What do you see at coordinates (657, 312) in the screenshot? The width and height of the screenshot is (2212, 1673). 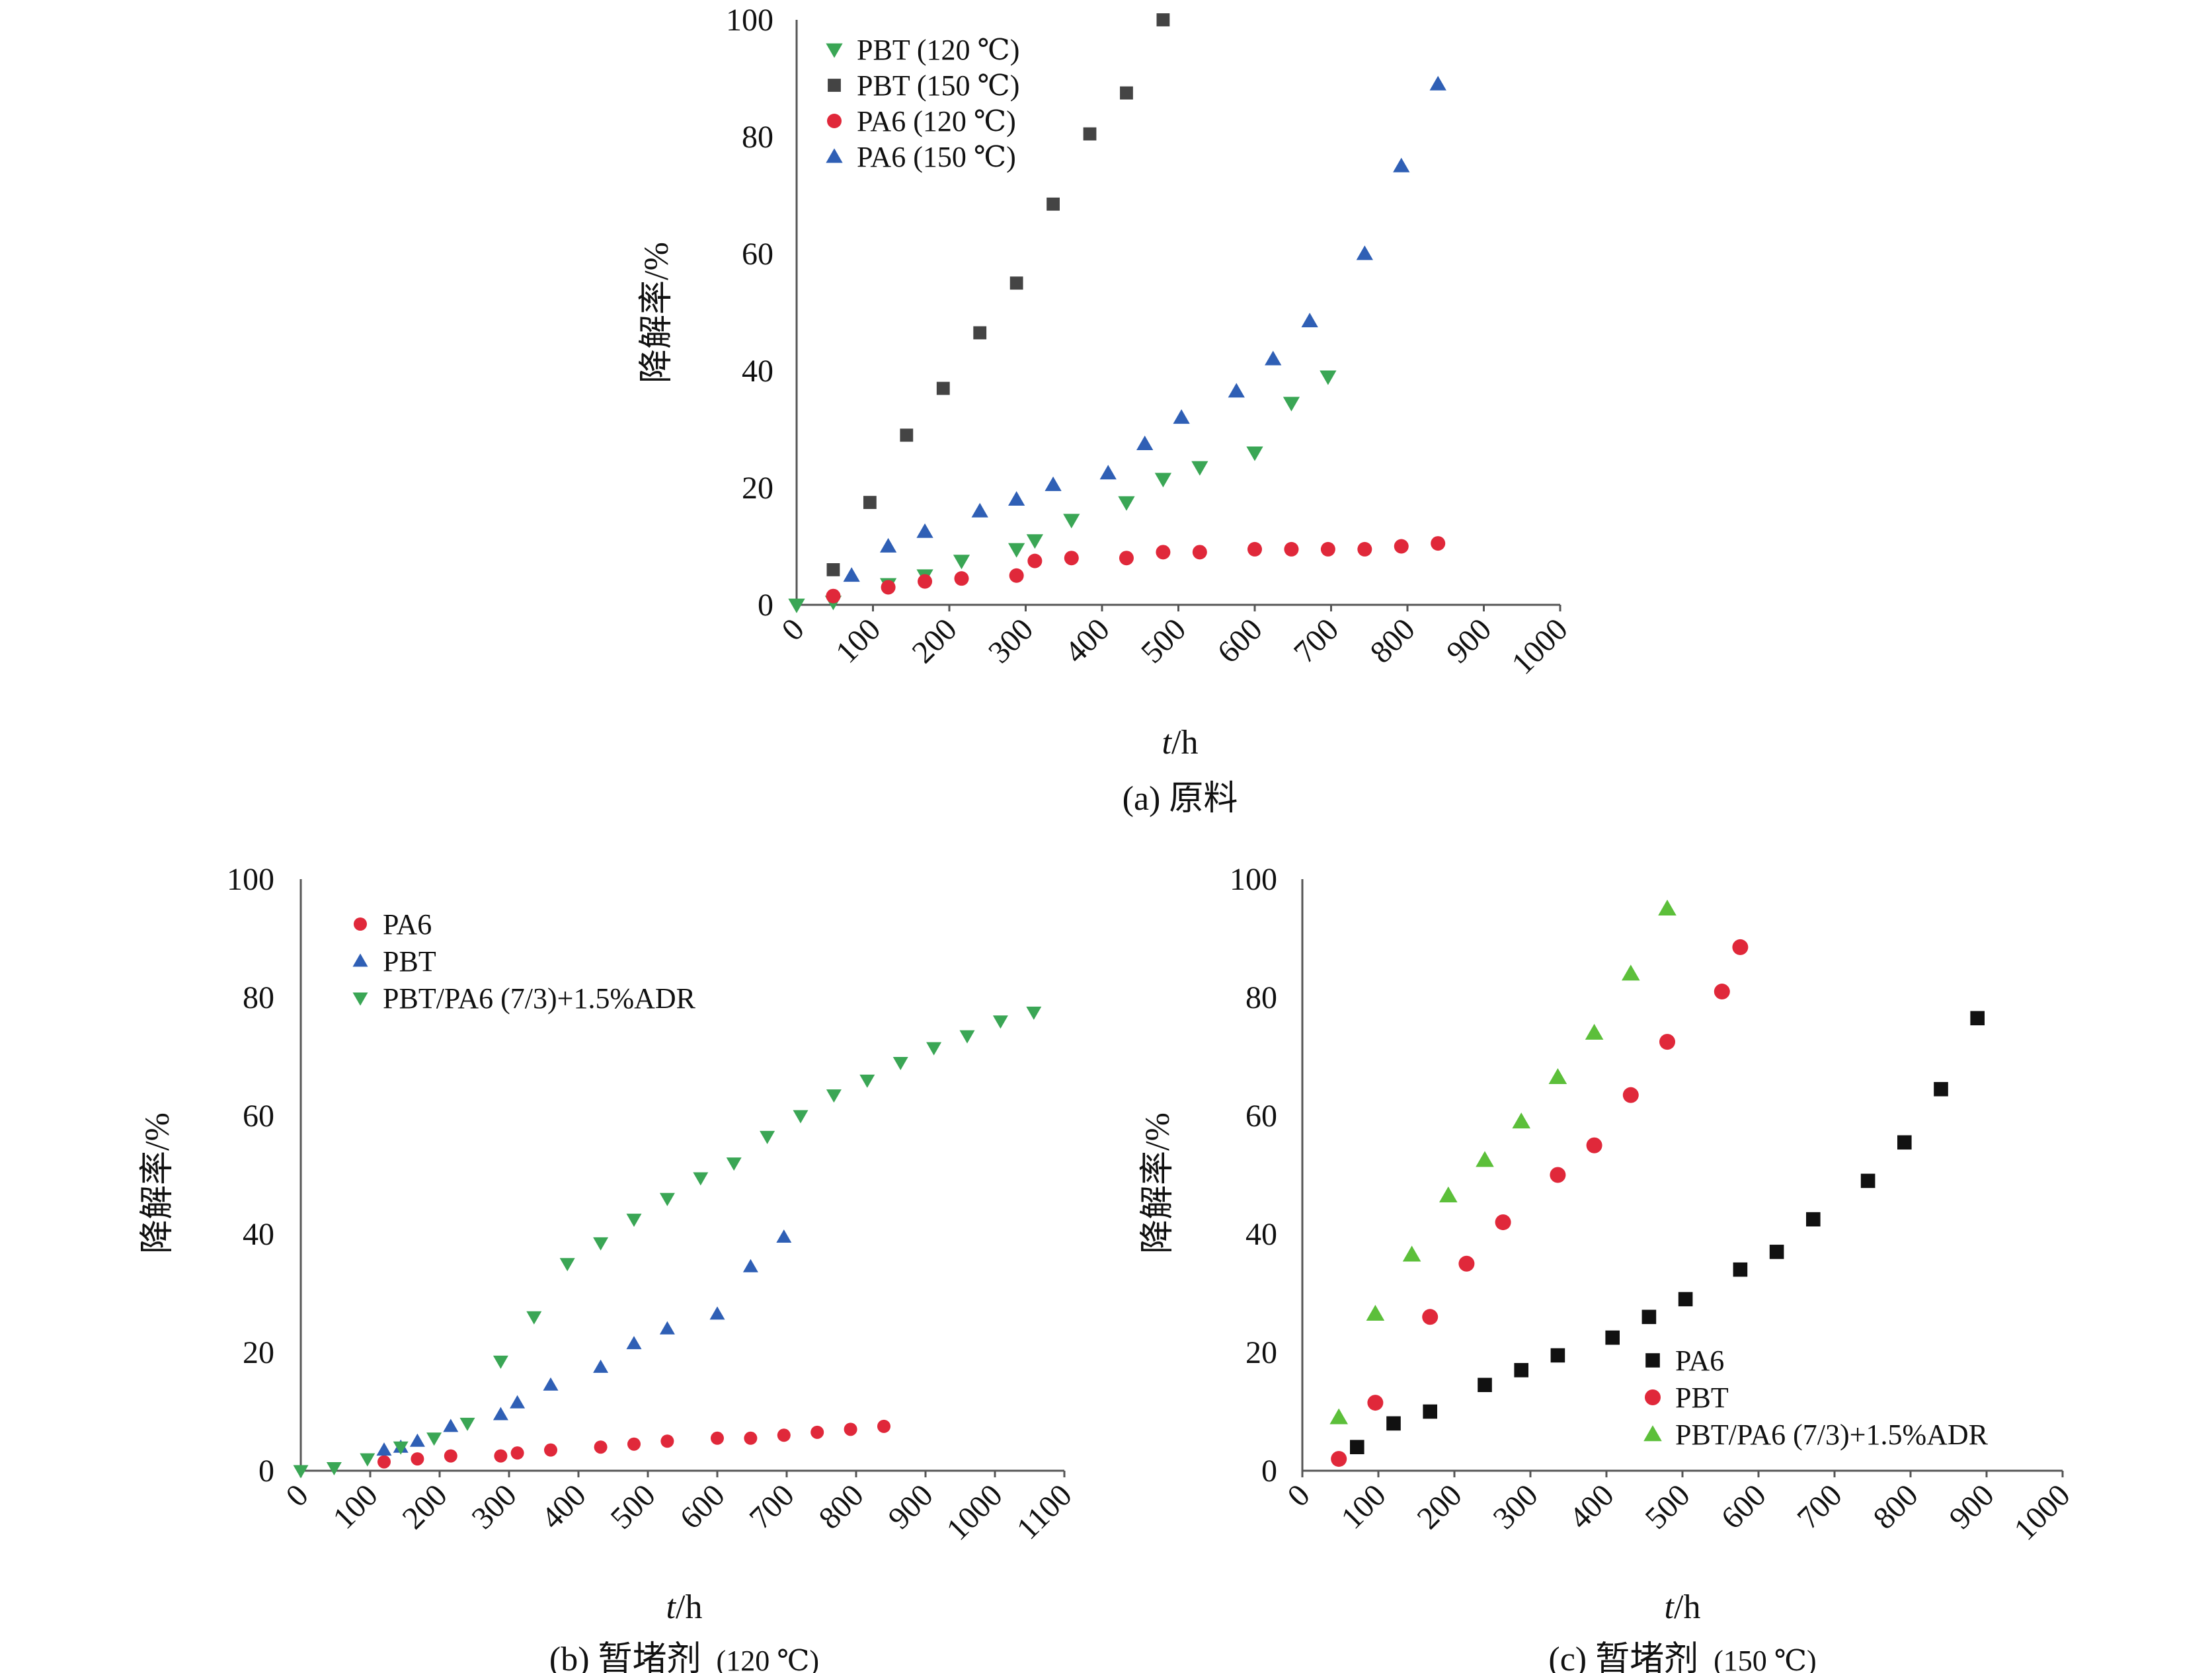 I see `panel-a-y-axis-label: 降解率/%` at bounding box center [657, 312].